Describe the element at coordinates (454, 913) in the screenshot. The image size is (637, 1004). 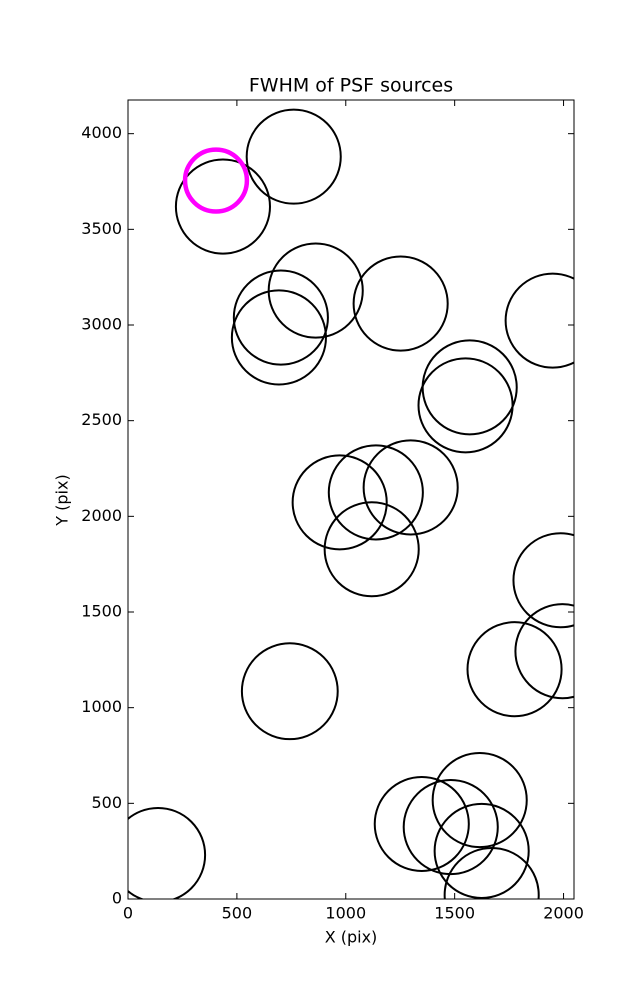
I see `x-tick-label: 1500` at that location.